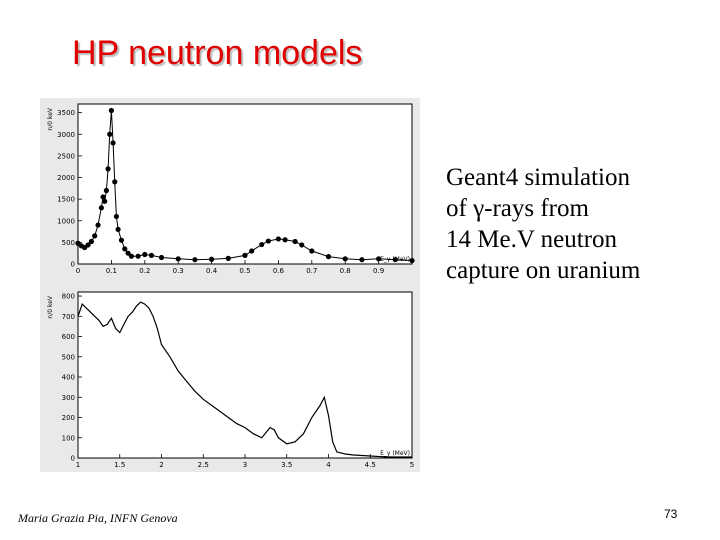 This screenshot has width=720, height=540. What do you see at coordinates (395, 453) in the screenshot?
I see `x-axis-label: E_γ (MeV)` at bounding box center [395, 453].